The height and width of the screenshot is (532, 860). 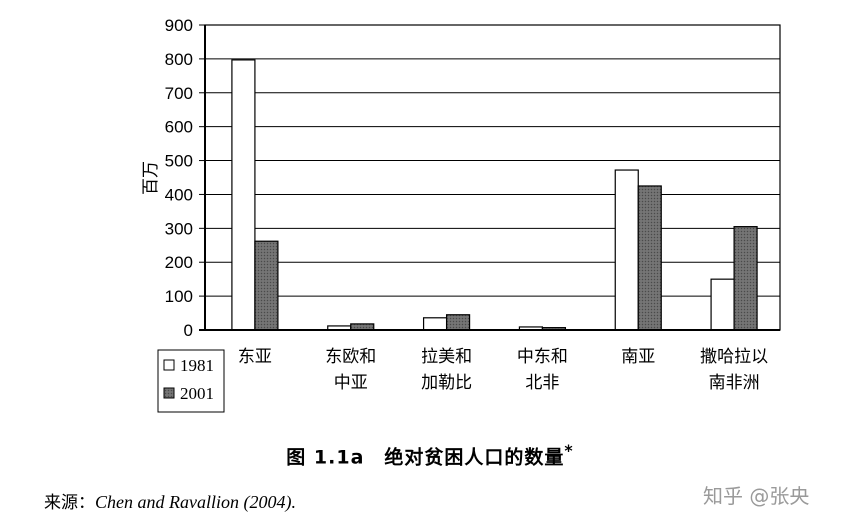 I want to click on y-tick-label: 900, so click(x=179, y=25).